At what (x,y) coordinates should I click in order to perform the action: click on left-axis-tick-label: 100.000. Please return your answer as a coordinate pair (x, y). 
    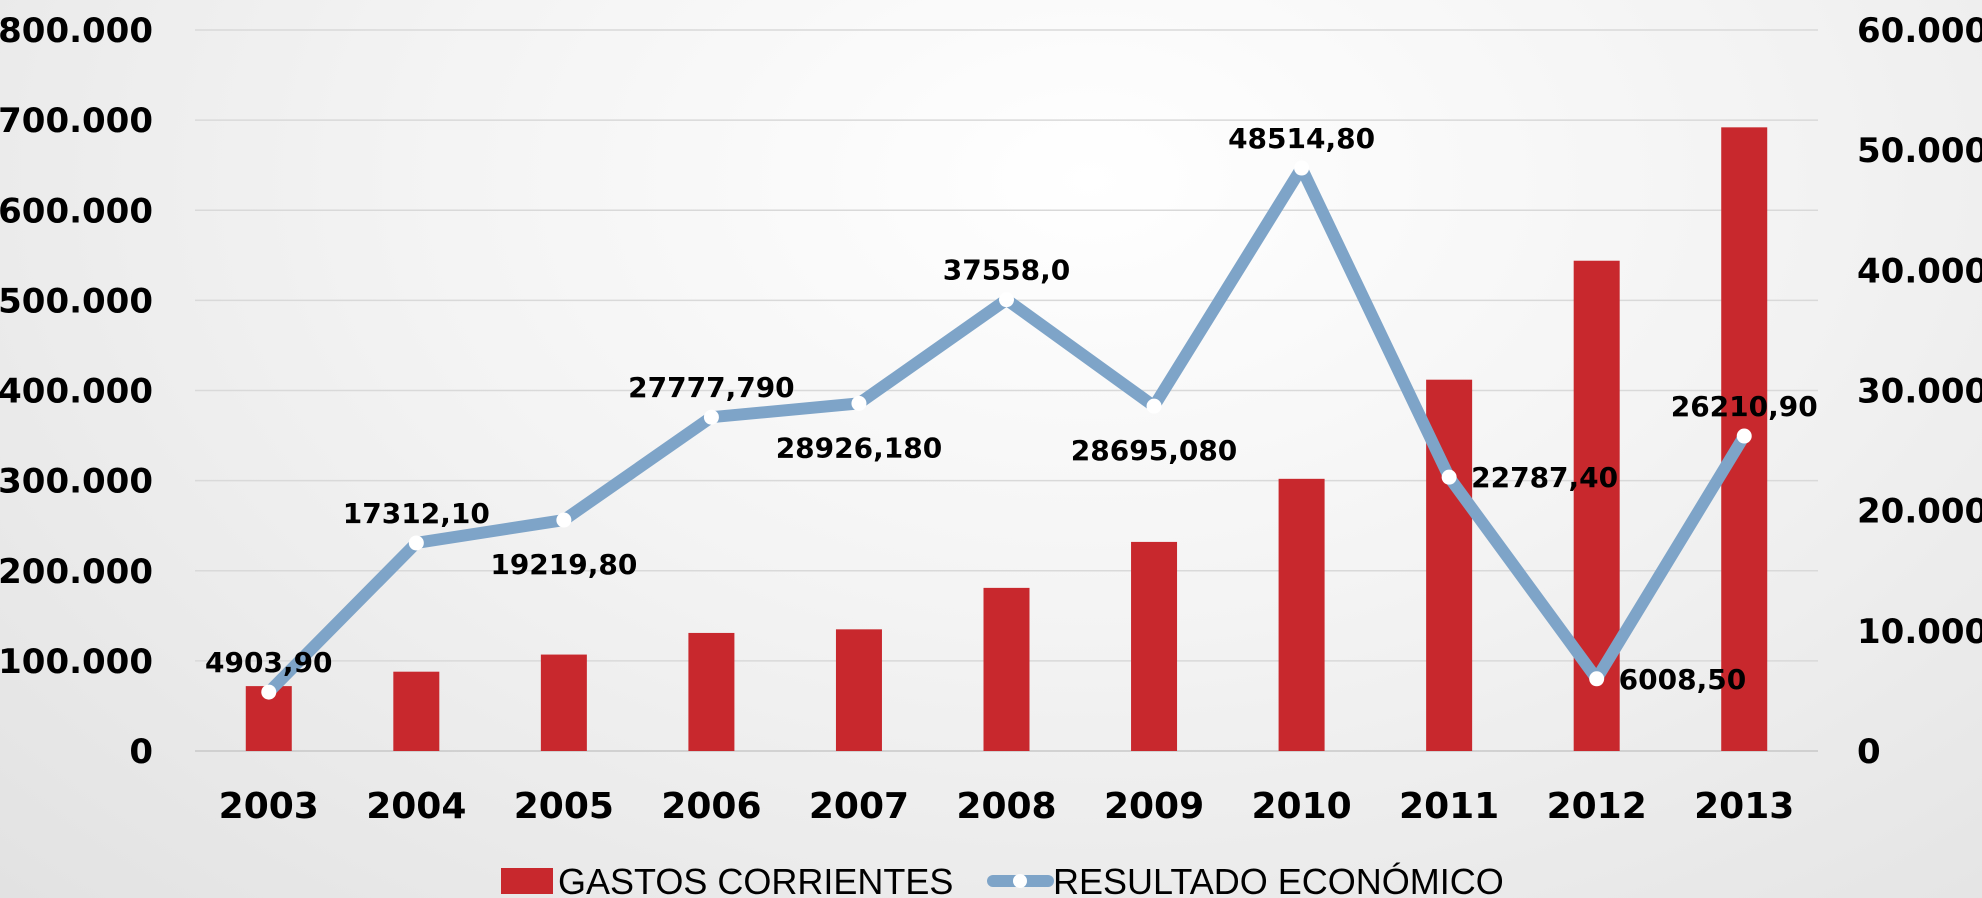
    Looking at the image, I should click on (76, 662).